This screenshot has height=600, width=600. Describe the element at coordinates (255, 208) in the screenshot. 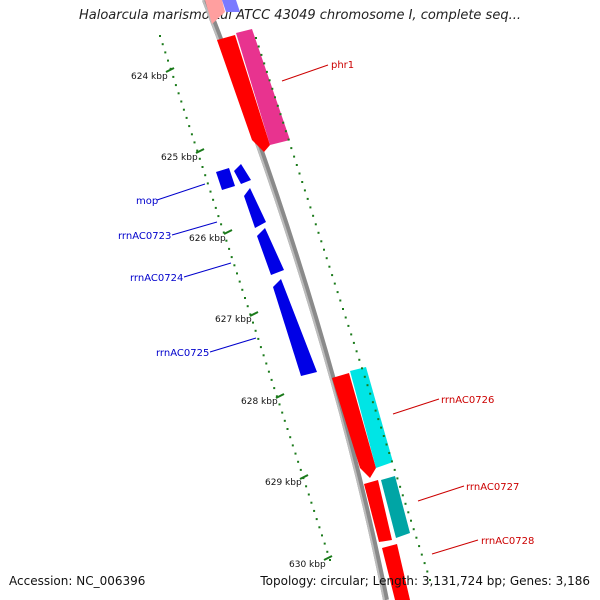

I see `gene-rrnAC0723` at that location.